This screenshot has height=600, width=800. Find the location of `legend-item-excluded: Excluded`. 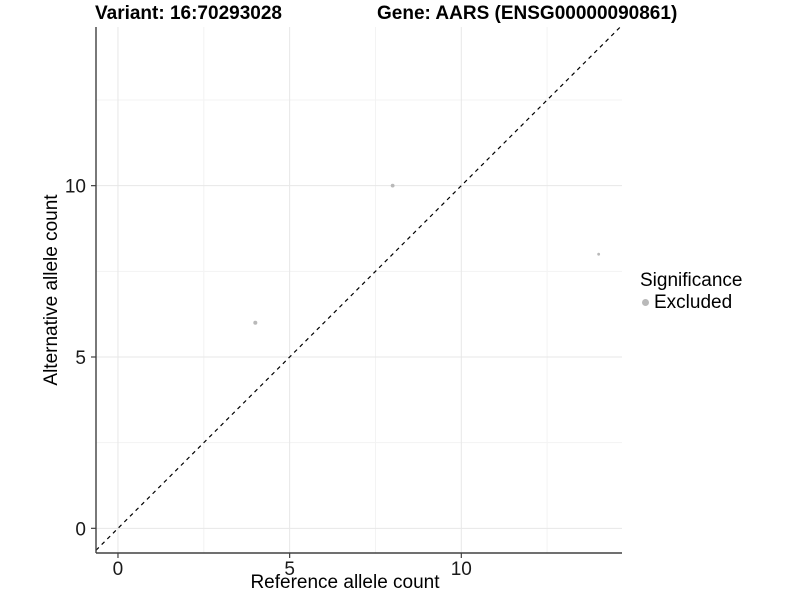

legend-item-excluded: Excluded is located at coordinates (691, 302).